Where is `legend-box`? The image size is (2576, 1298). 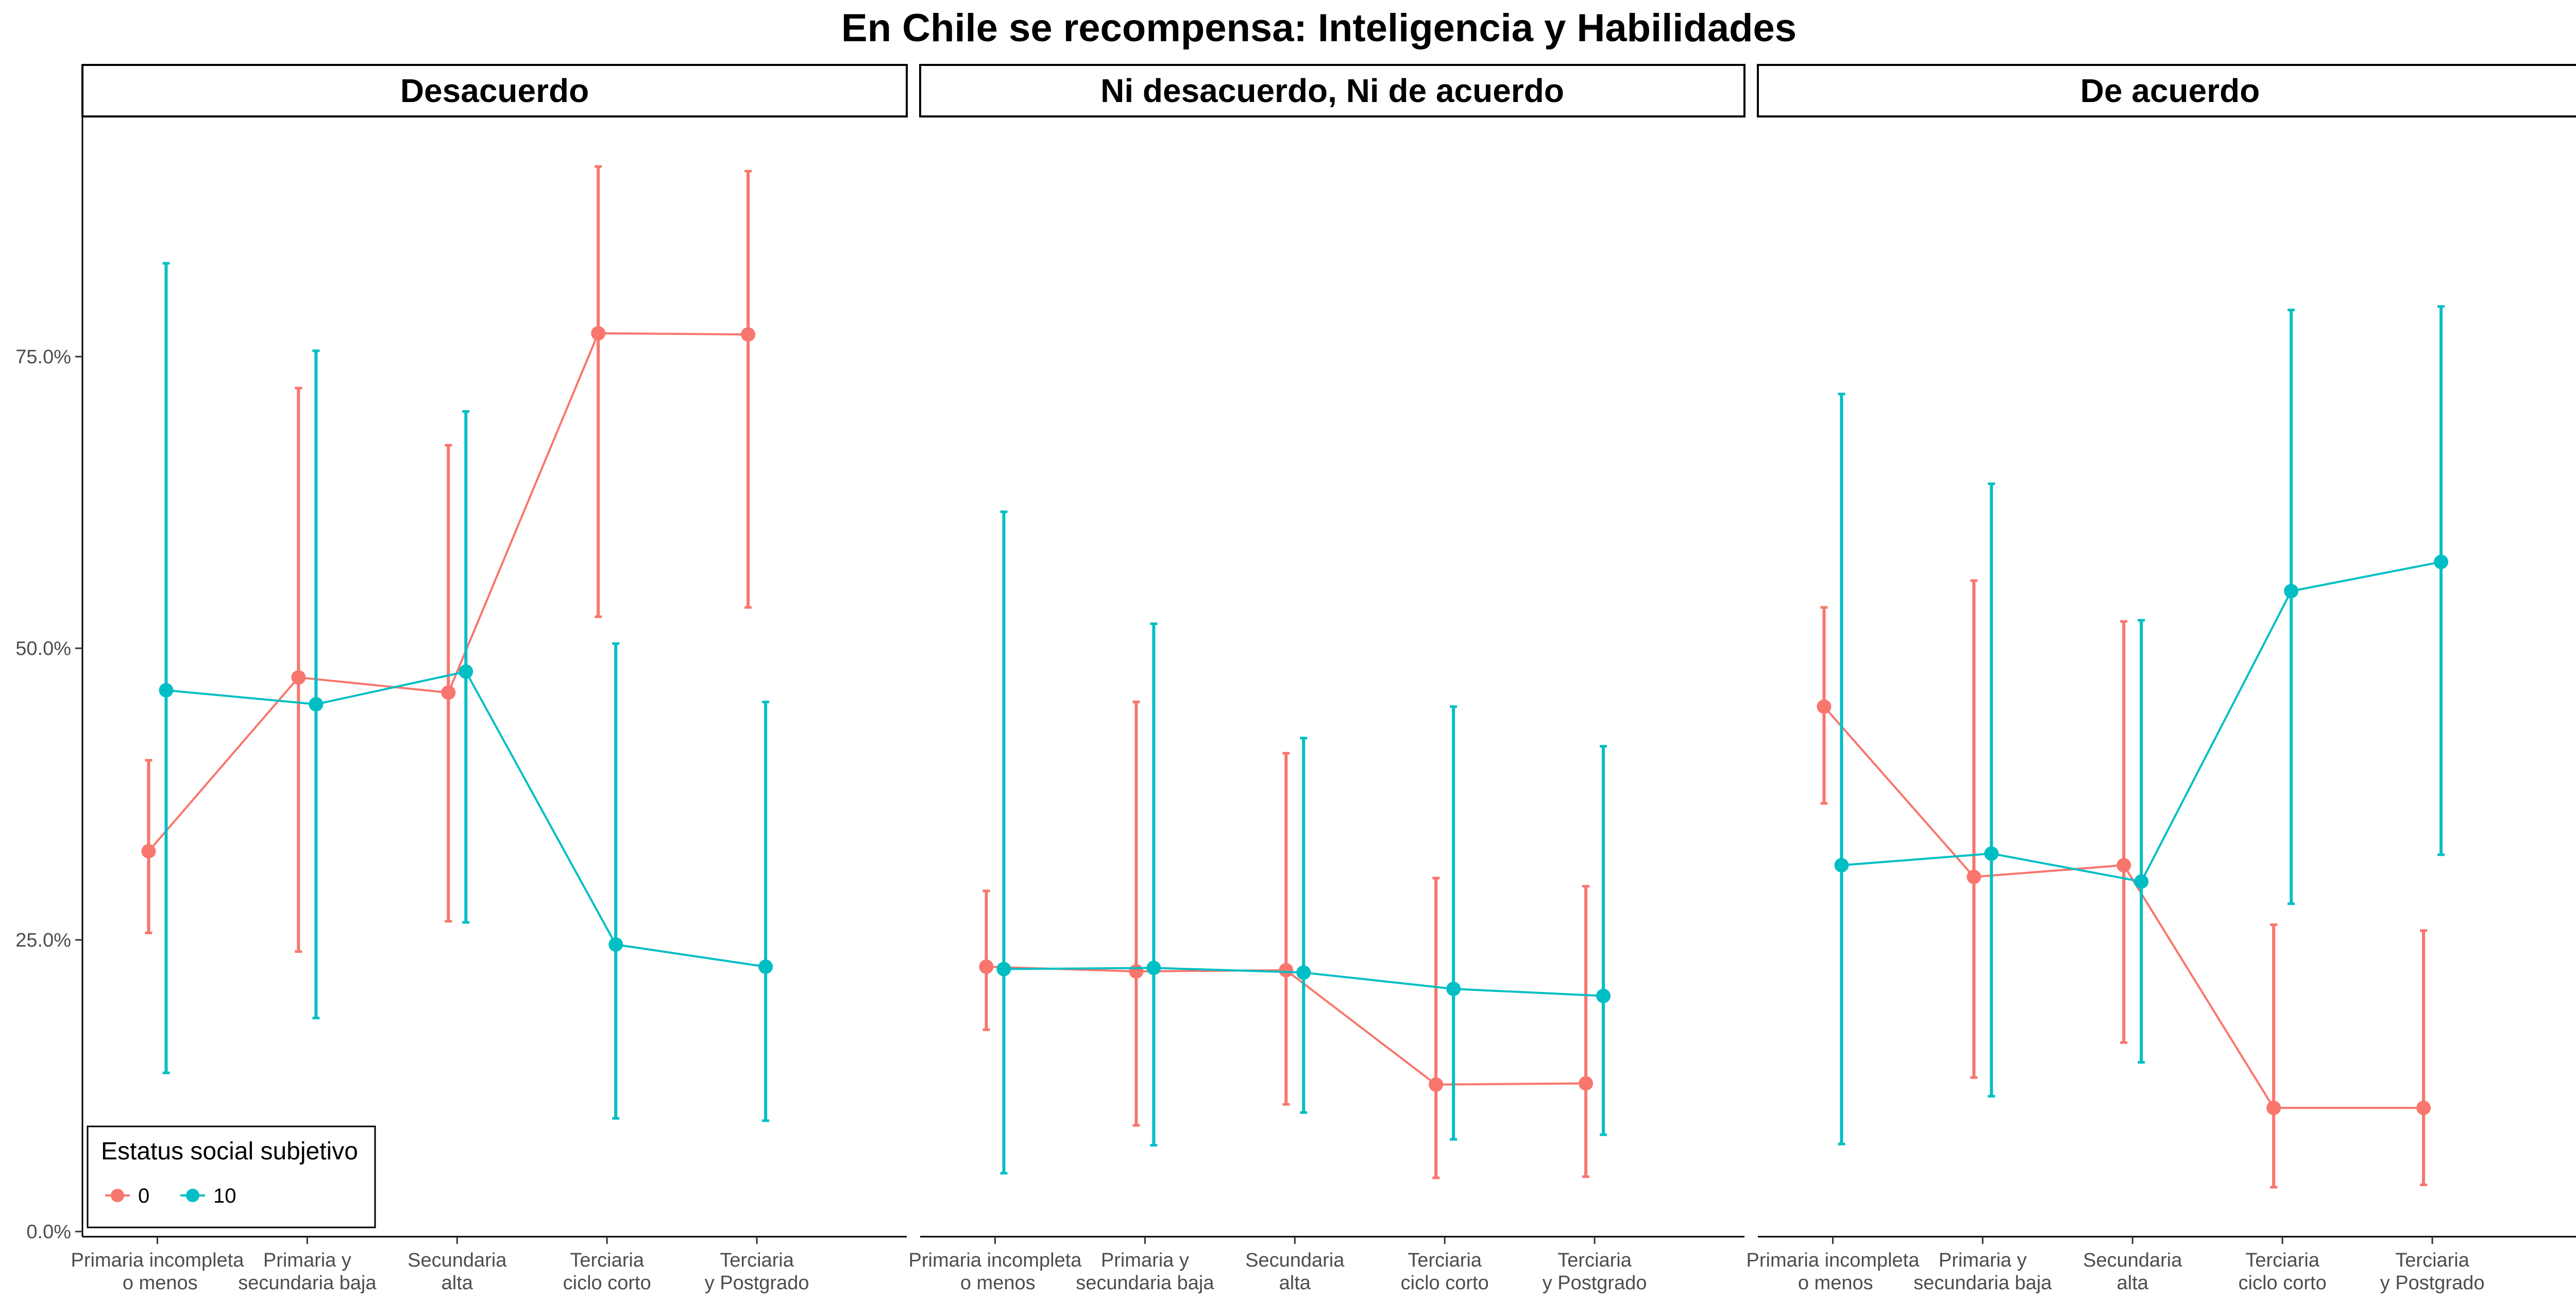 legend-box is located at coordinates (231, 1176).